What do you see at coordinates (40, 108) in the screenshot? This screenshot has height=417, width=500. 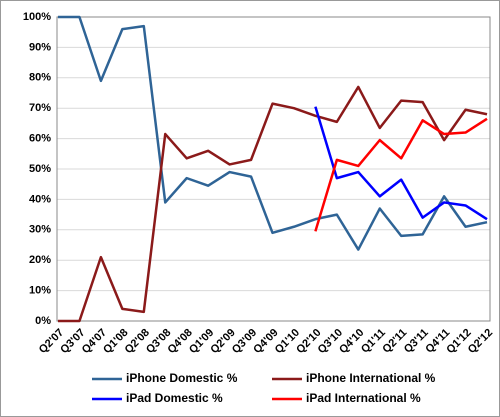 I see `y-tick-label: 70%` at bounding box center [40, 108].